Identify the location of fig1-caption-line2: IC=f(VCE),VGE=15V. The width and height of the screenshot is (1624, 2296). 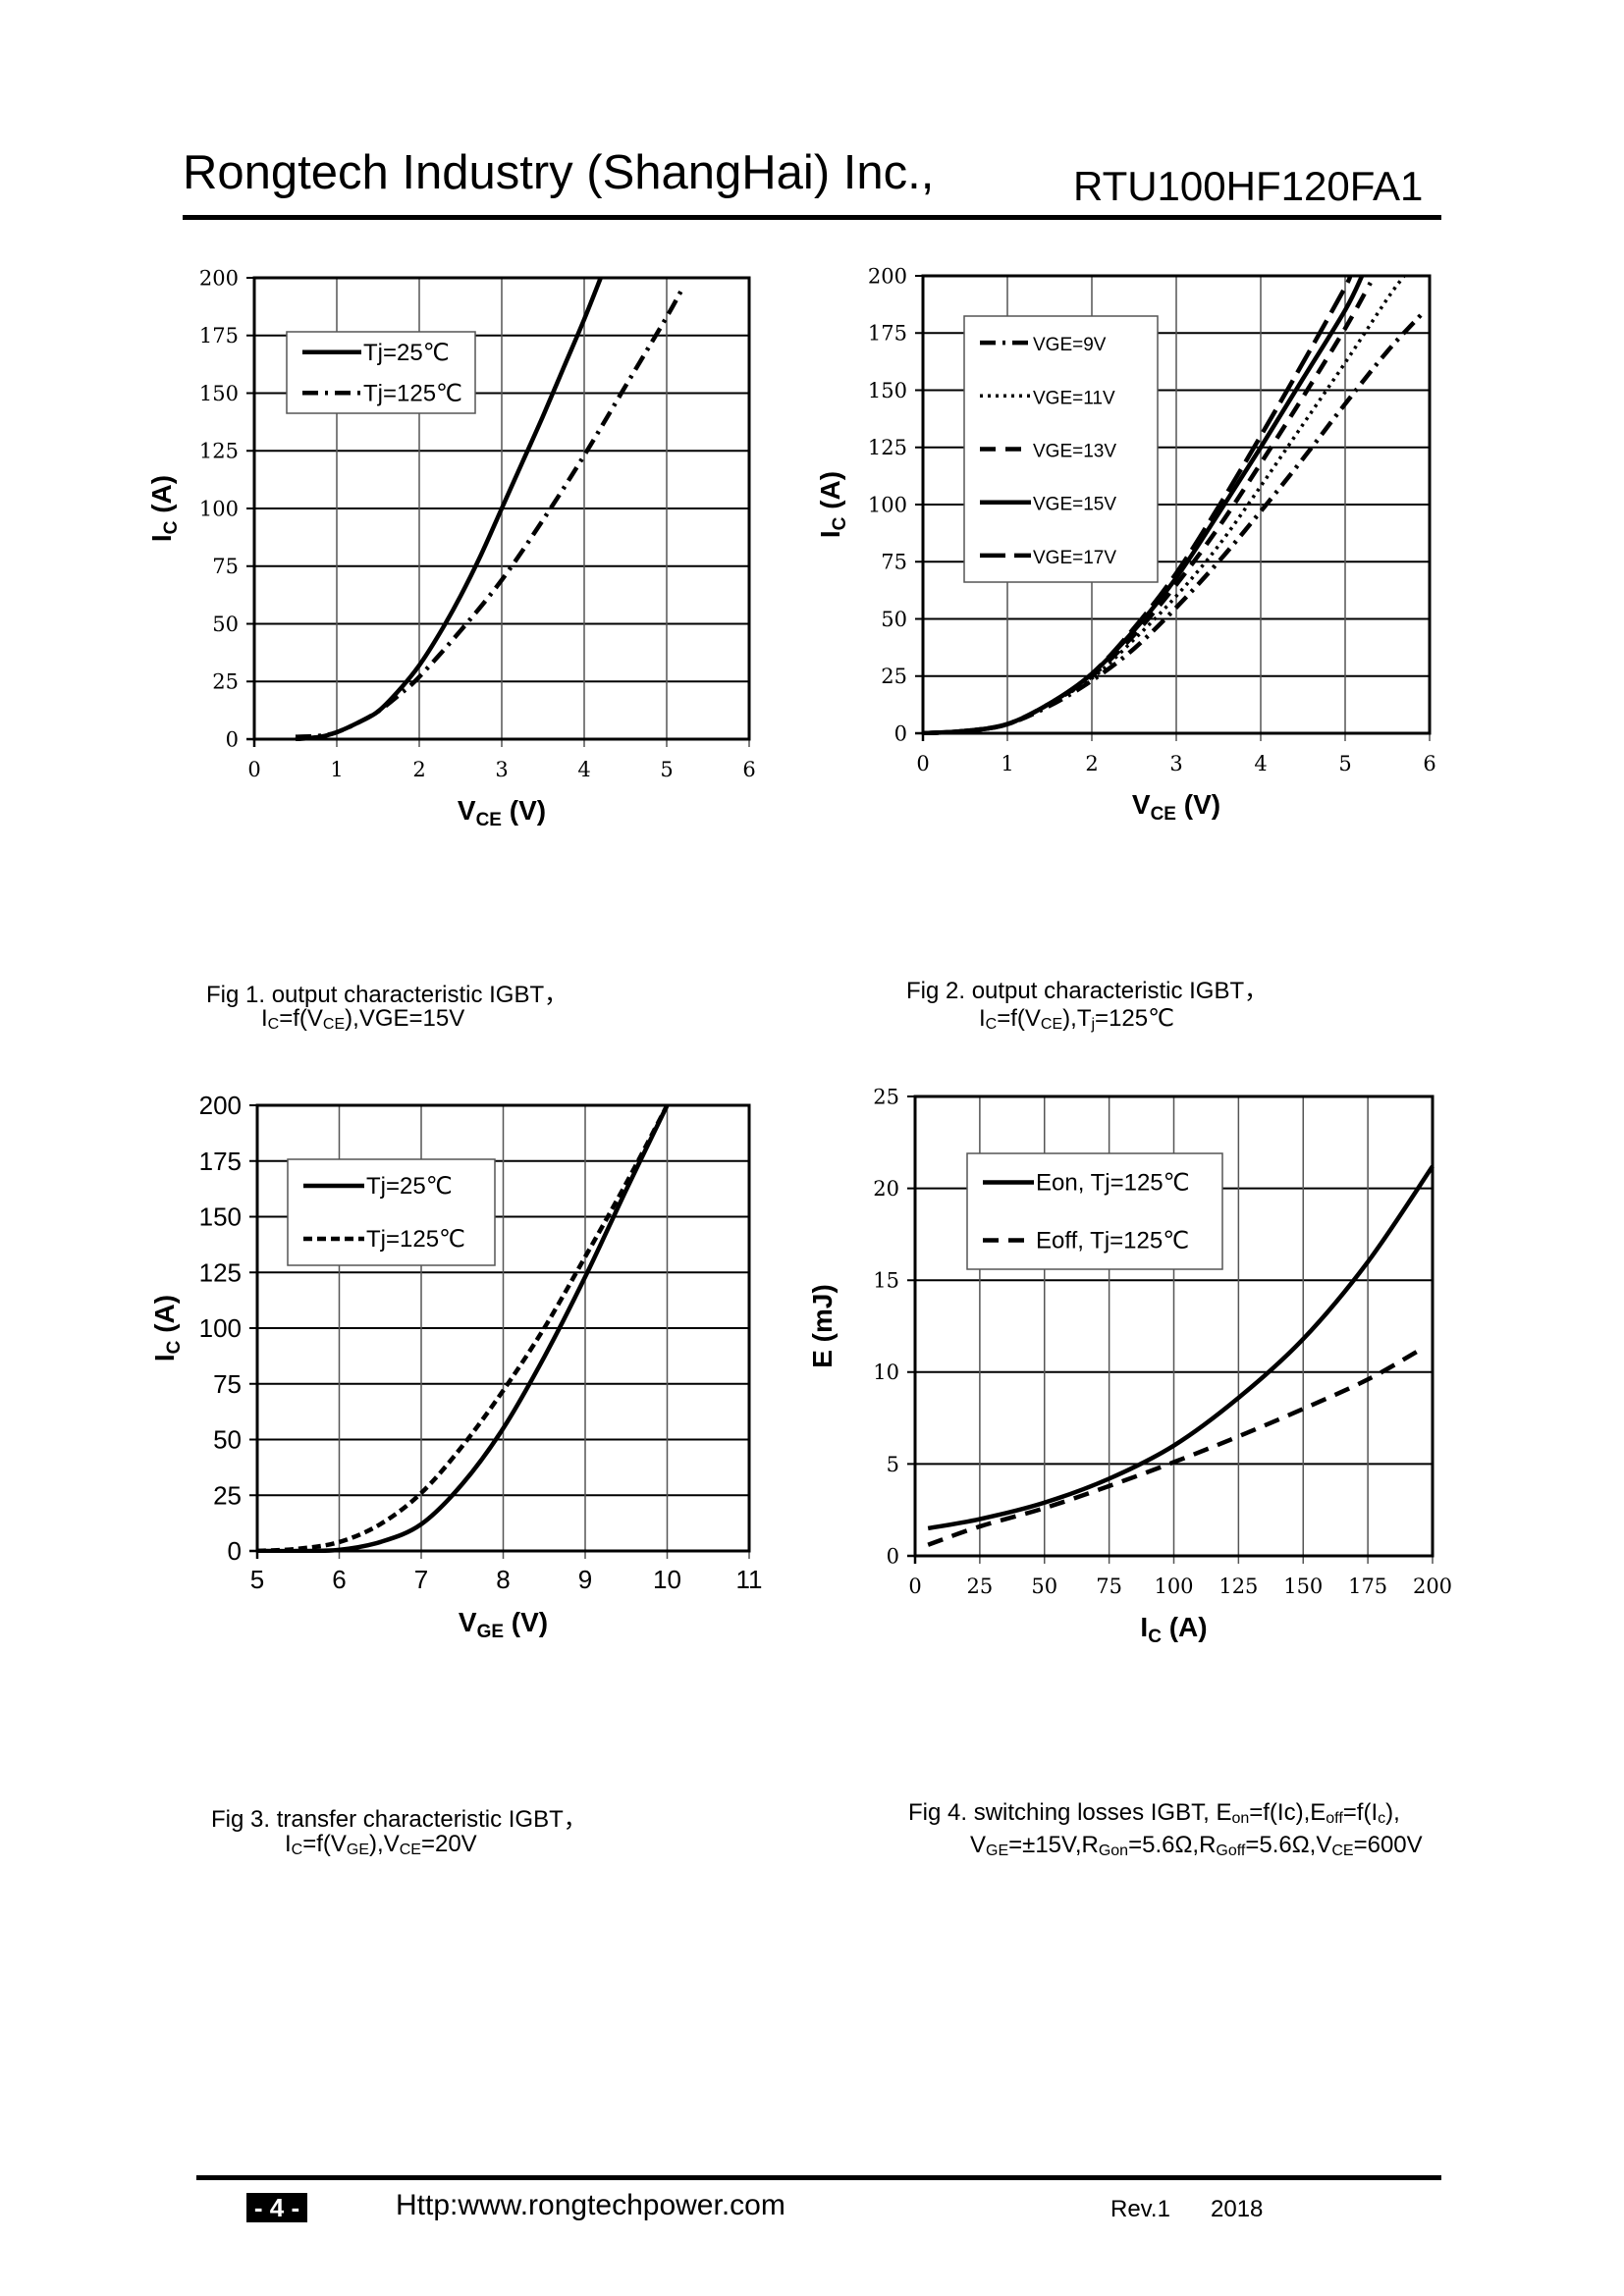
(362, 1019).